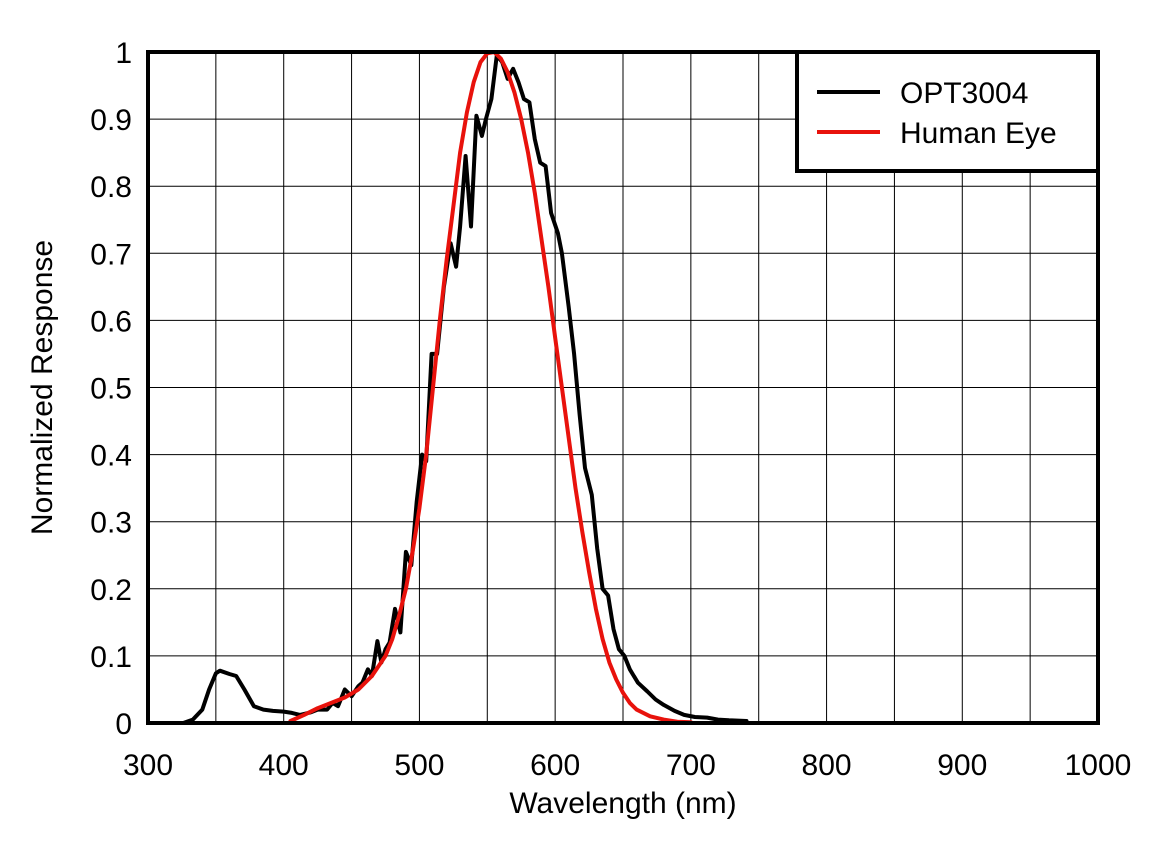  What do you see at coordinates (111, 120) in the screenshot?
I see `y-tick-label: 0.9` at bounding box center [111, 120].